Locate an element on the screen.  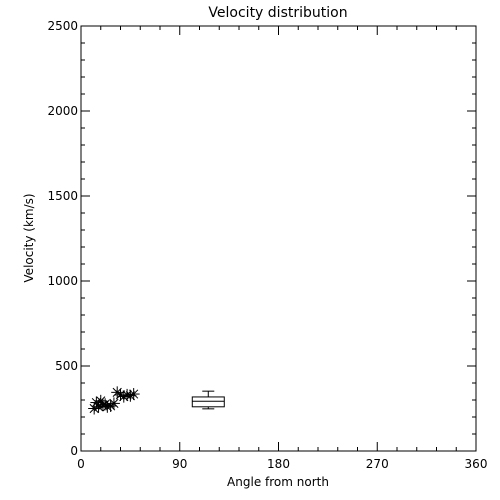
y-tick-label: 1000 is located at coordinates (62, 281).